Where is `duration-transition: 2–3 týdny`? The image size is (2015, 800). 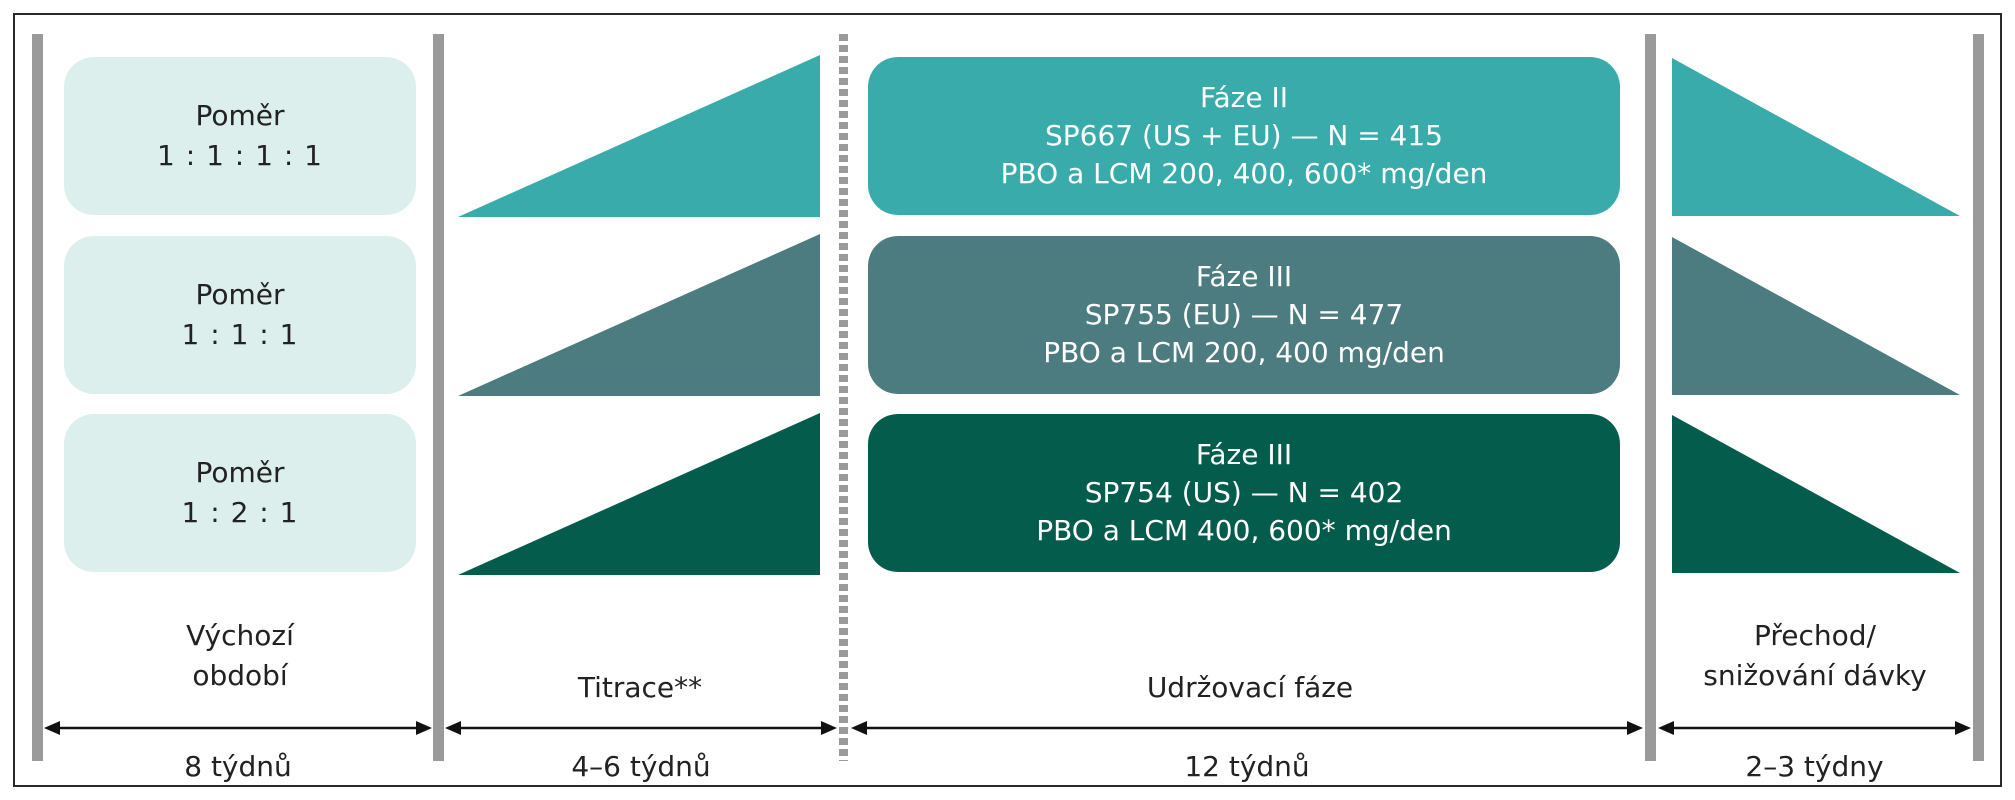
duration-transition: 2–3 týdny is located at coordinates (1814, 766).